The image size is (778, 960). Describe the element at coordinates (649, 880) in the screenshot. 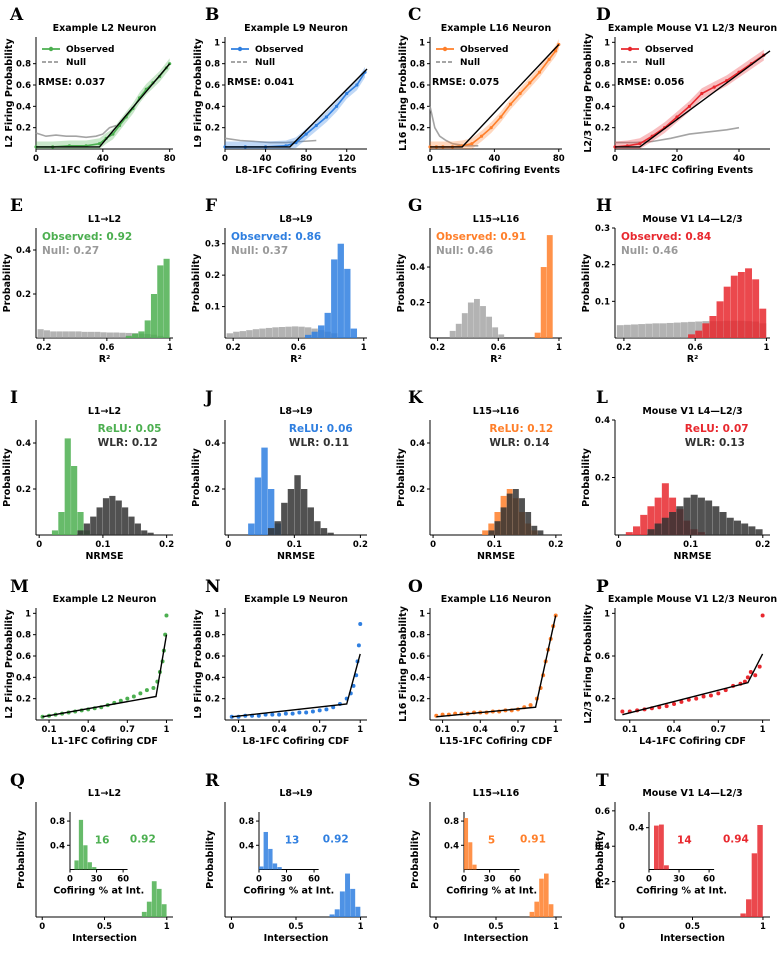

I see `inset-x-tick-label: 0` at that location.